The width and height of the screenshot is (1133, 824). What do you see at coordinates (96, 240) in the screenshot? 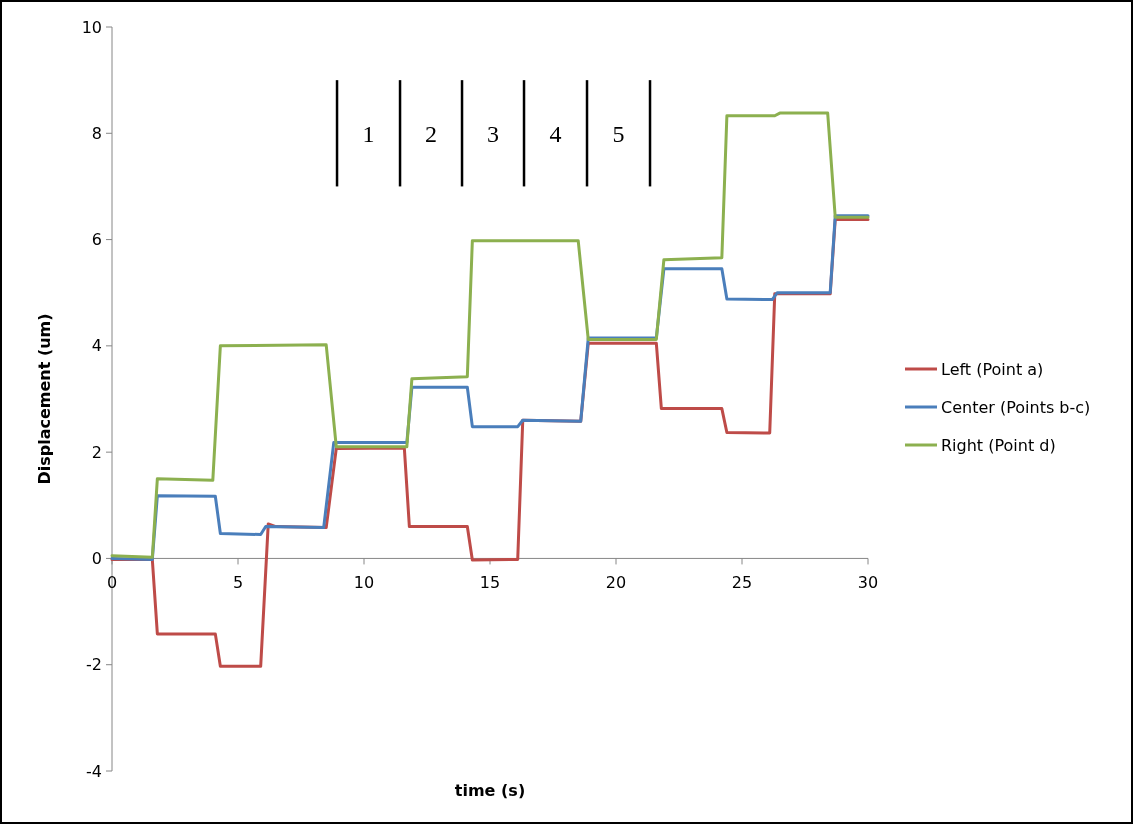
I see `y-tick-label: 6` at bounding box center [96, 240].